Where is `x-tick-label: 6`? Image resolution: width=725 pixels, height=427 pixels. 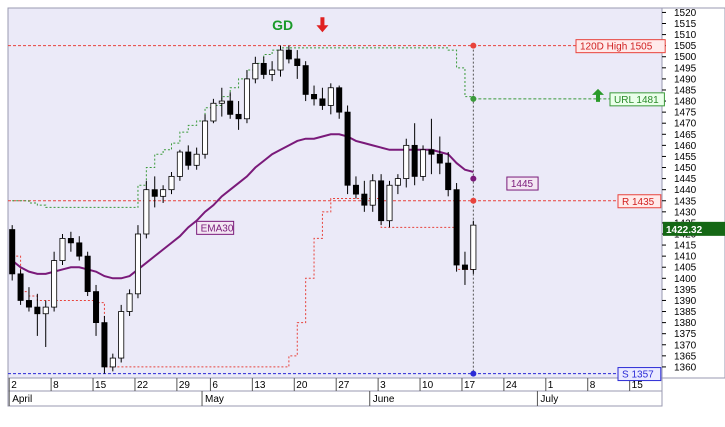 x-tick-label: 6 is located at coordinates (215, 385).